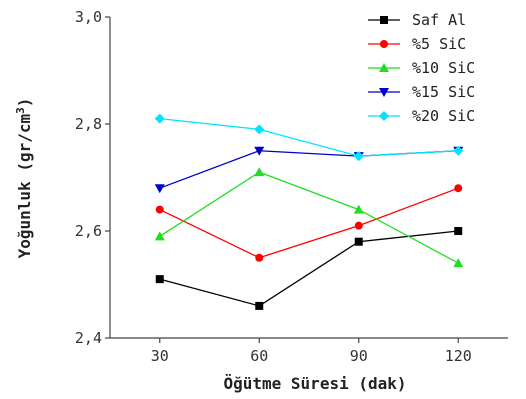  I want to click on x-tick-label: 120, so click(458, 356).